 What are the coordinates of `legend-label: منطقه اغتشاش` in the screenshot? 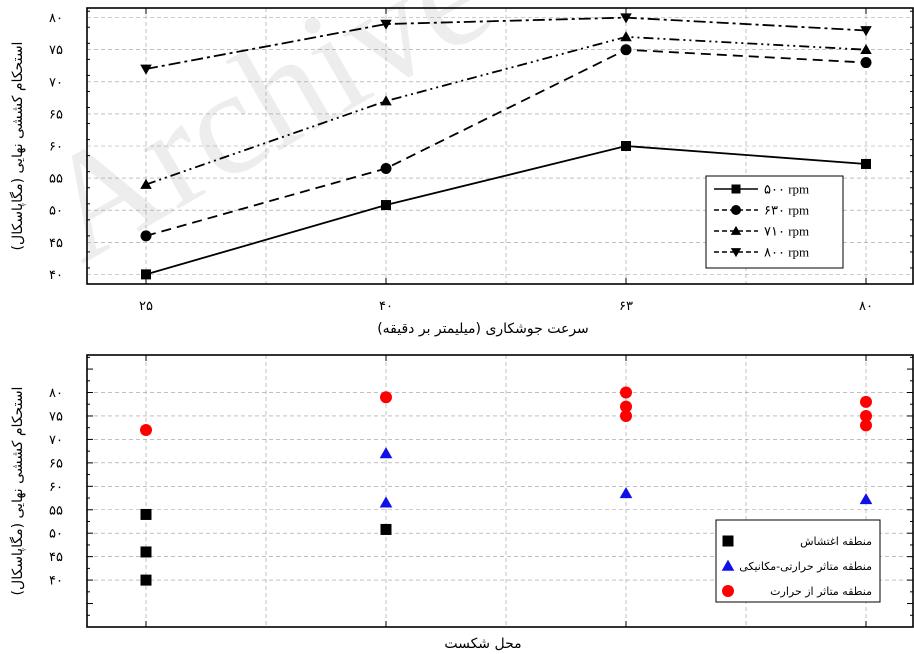 It's located at (836, 541).